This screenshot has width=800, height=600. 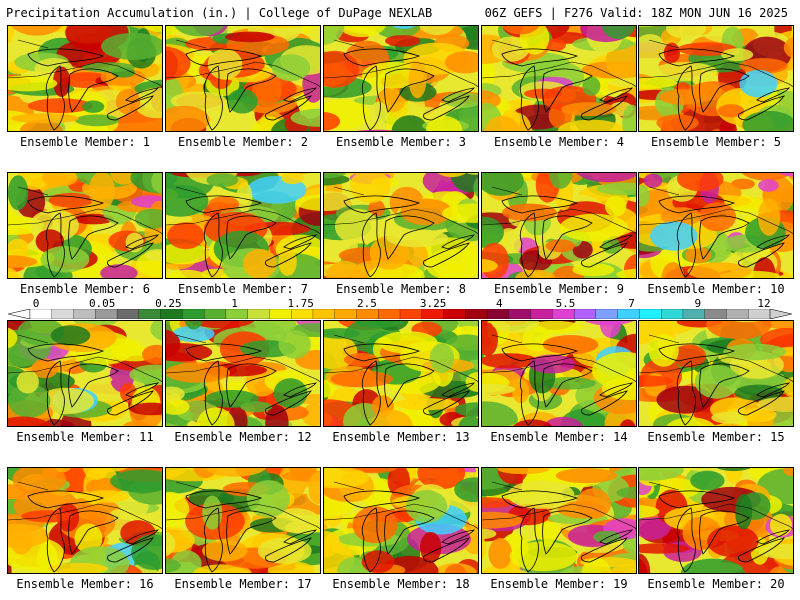 I want to click on legend-tick-label: 0, so click(x=36, y=303).